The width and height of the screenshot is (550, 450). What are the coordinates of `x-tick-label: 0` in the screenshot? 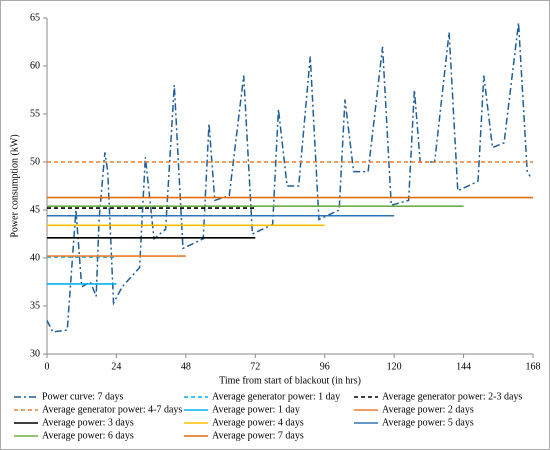 It's located at (47, 366).